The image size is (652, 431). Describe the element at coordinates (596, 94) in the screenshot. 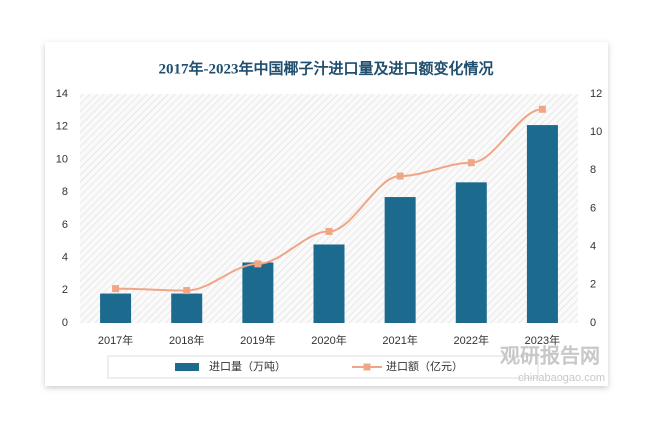

I see `y2-tick-label: 12` at that location.